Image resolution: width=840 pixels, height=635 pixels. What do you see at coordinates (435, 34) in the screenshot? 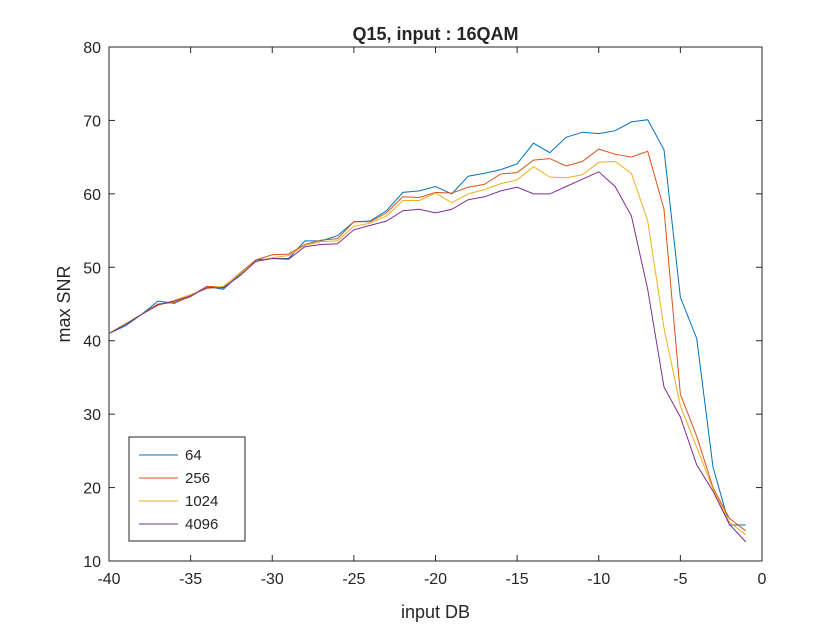
I see `chart-title: Q15, input : 16QAM` at bounding box center [435, 34].